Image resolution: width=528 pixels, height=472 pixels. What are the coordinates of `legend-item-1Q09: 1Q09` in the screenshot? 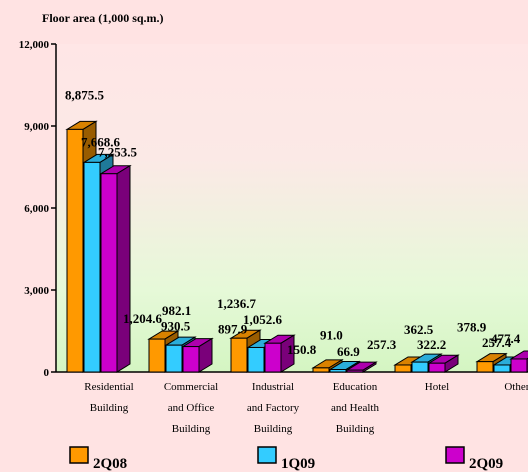 It's located at (286, 459).